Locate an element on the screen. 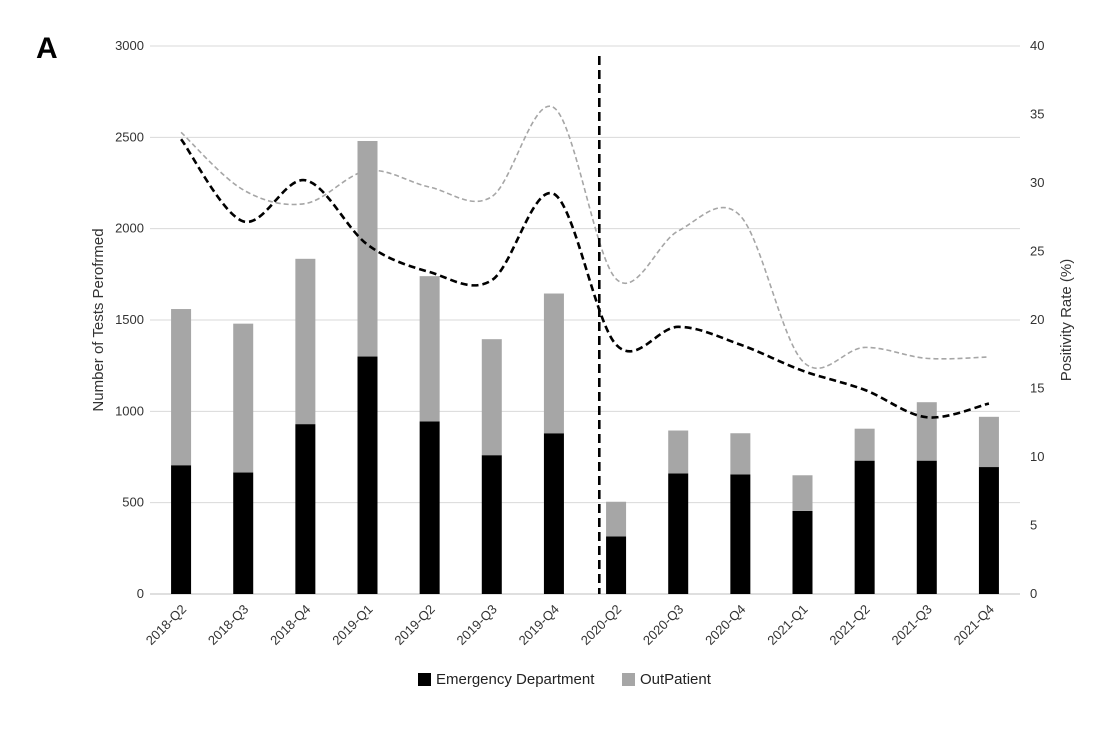 The width and height of the screenshot is (1111, 734). y2-tick-label: 30 is located at coordinates (1037, 182).